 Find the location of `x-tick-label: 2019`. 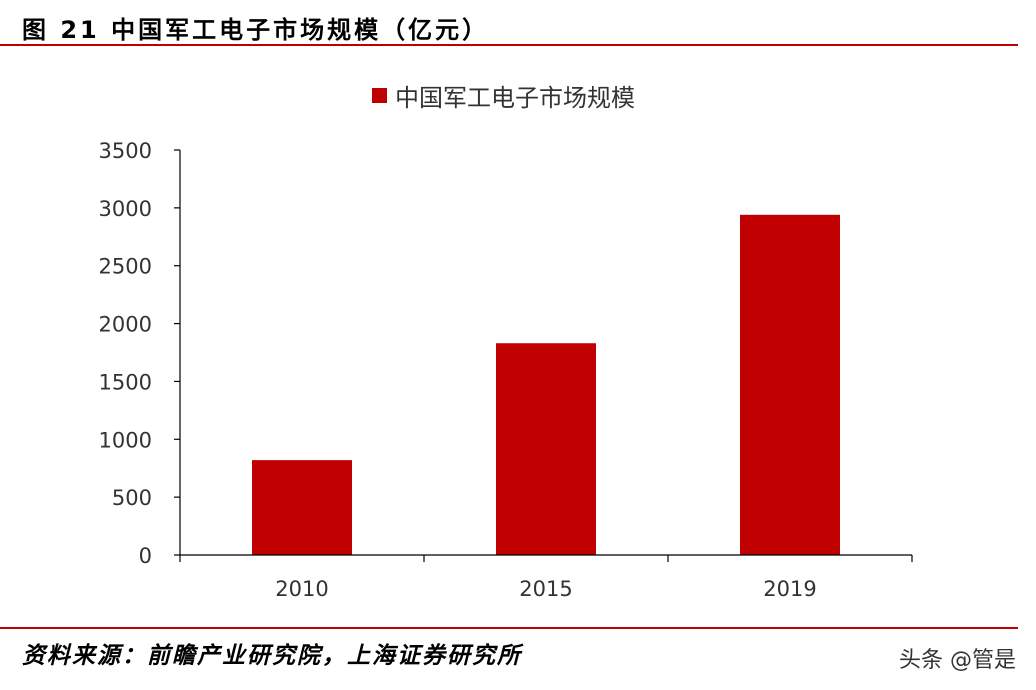

x-tick-label: 2019 is located at coordinates (789, 589).